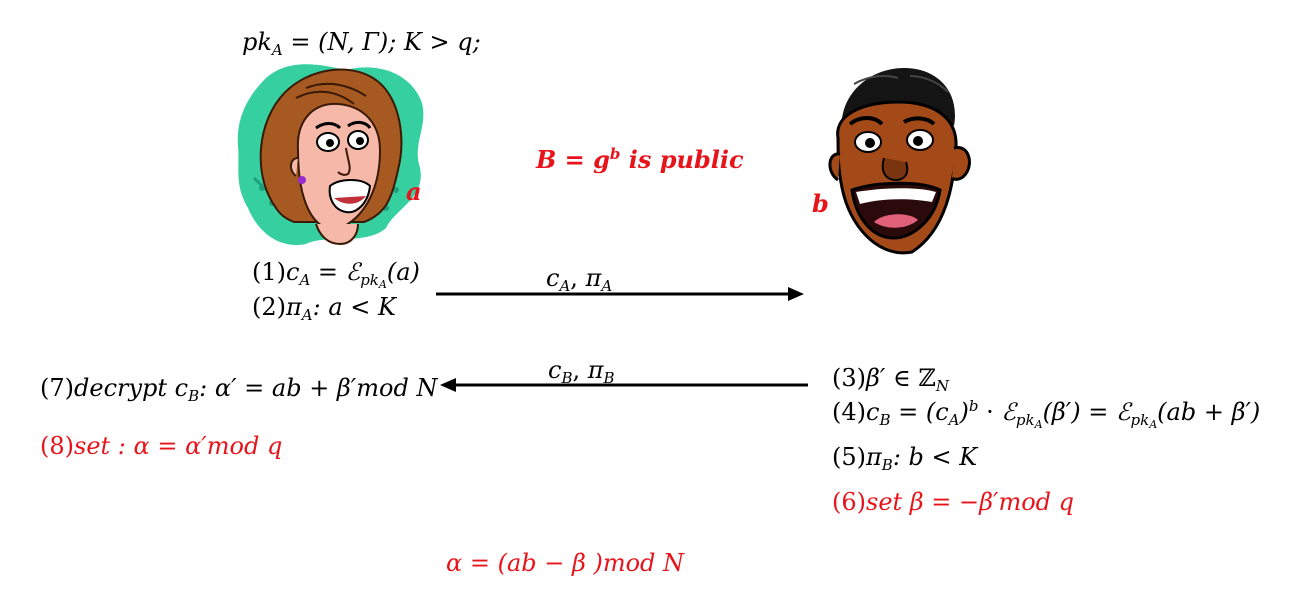  What do you see at coordinates (330, 155) in the screenshot?
I see `alice-icon` at bounding box center [330, 155].